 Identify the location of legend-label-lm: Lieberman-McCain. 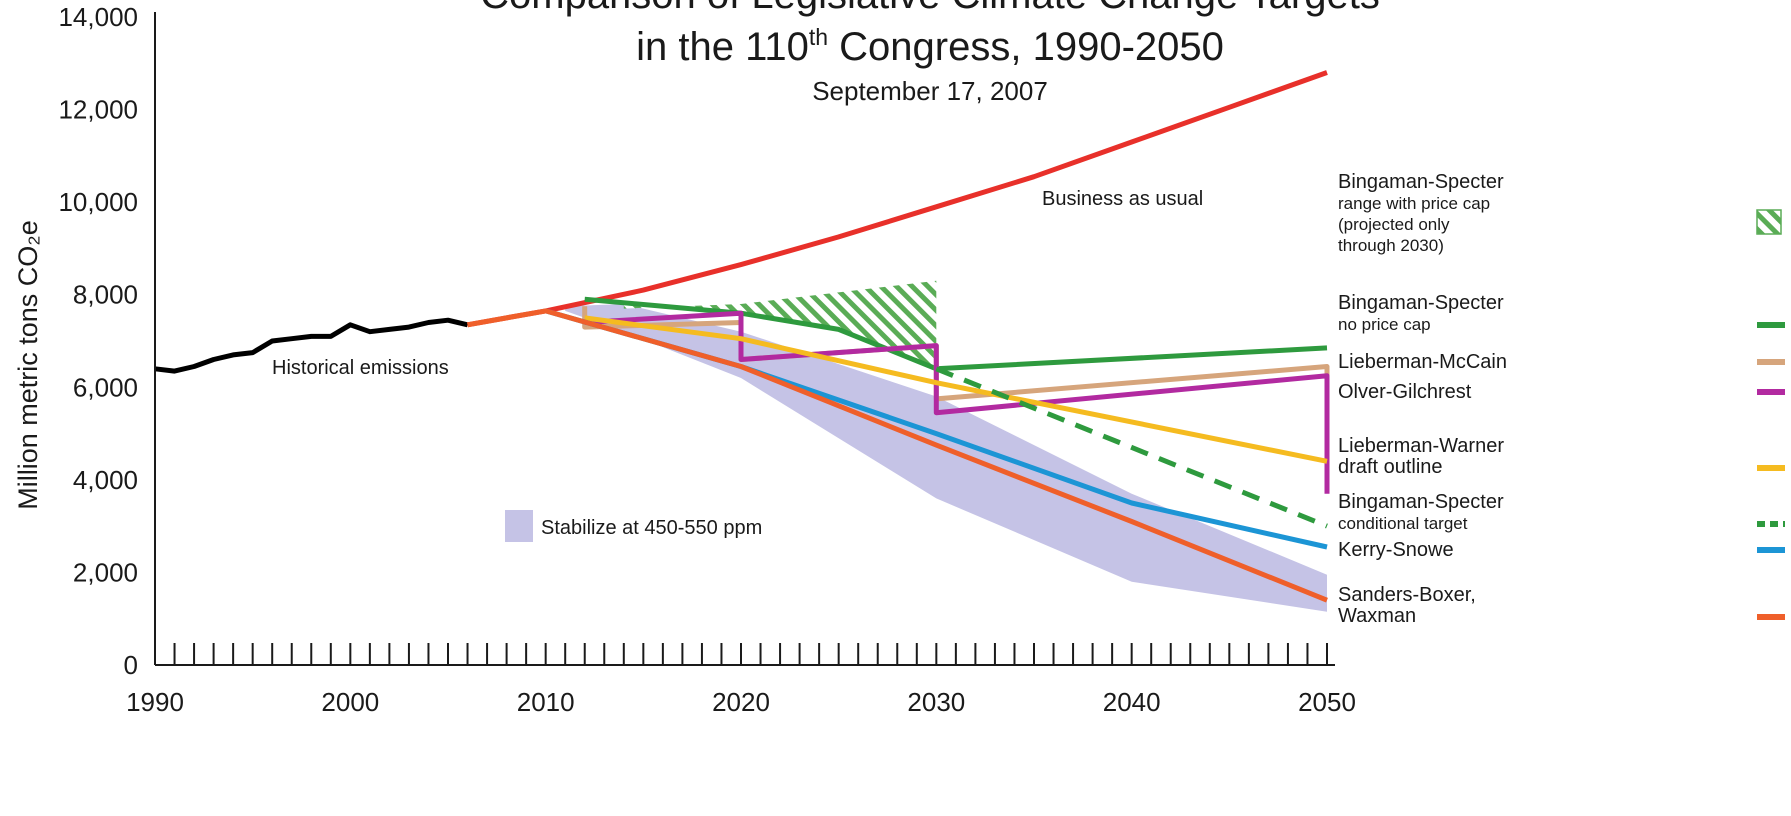
(1422, 362).